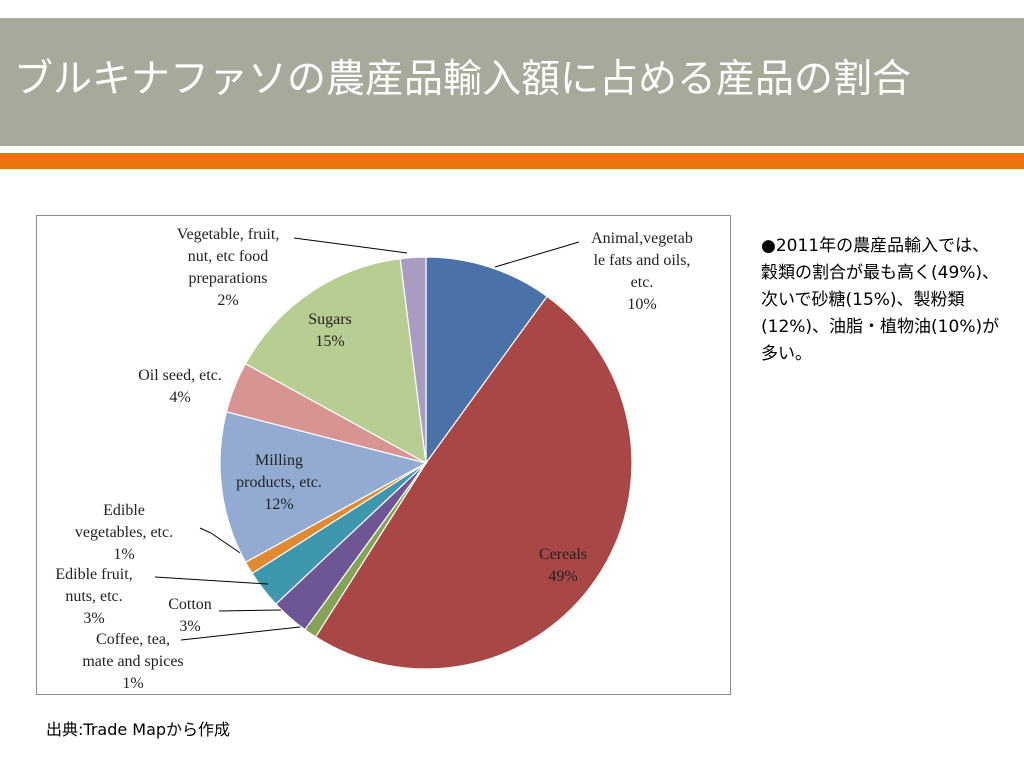 Image resolution: width=1024 pixels, height=768 pixels. What do you see at coordinates (279, 504) in the screenshot?
I see `slice-percent: 12%` at bounding box center [279, 504].